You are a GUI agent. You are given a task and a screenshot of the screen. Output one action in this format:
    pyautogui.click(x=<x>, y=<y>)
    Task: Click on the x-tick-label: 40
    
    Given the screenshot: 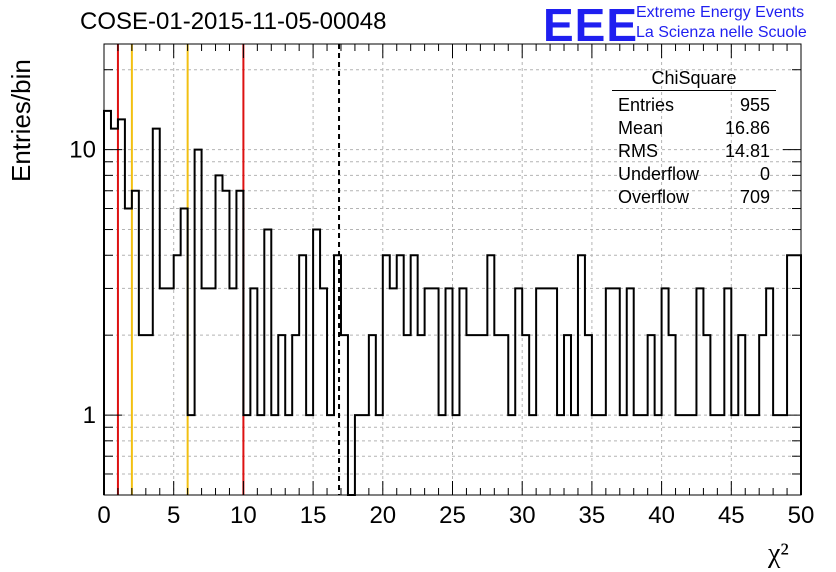 What is the action you would take?
    pyautogui.click(x=661, y=515)
    